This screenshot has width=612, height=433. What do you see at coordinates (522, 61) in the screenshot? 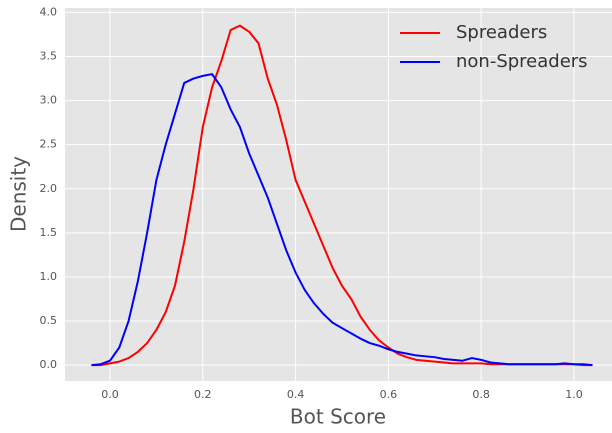
I see `legend-label: non-Spreaders` at bounding box center [522, 61].